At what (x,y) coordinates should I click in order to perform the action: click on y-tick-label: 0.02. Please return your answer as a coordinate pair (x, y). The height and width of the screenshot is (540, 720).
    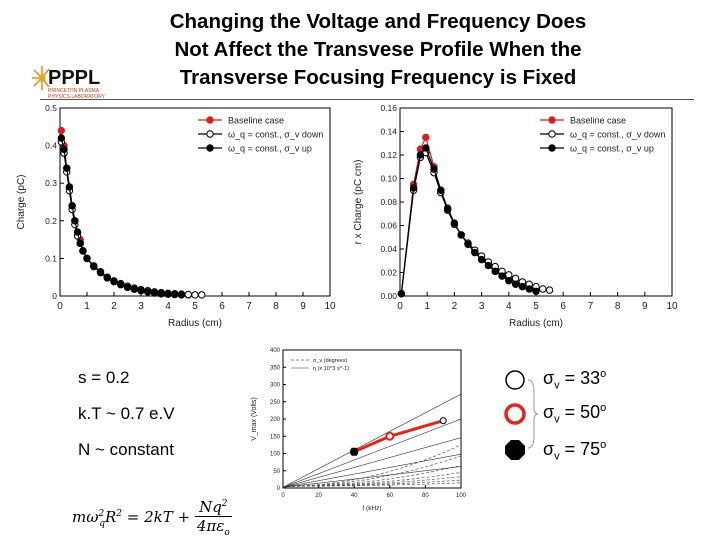
    Looking at the image, I should click on (388, 273).